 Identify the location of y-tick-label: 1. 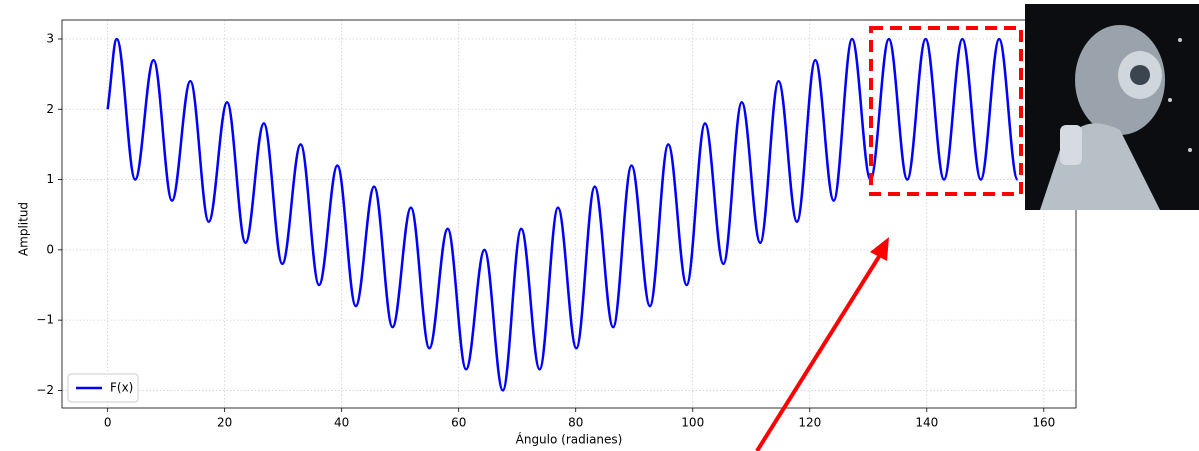
(50, 179).